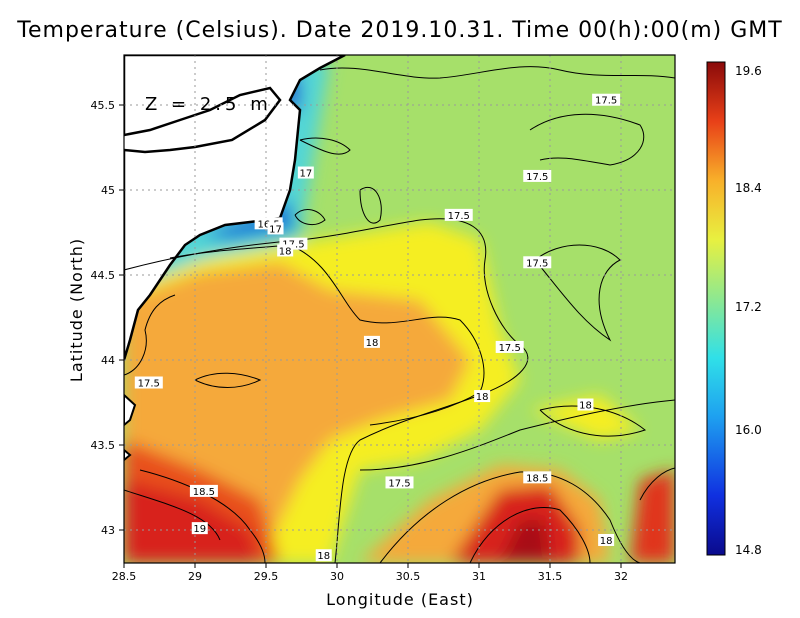  What do you see at coordinates (716, 308) in the screenshot?
I see `colorbar` at bounding box center [716, 308].